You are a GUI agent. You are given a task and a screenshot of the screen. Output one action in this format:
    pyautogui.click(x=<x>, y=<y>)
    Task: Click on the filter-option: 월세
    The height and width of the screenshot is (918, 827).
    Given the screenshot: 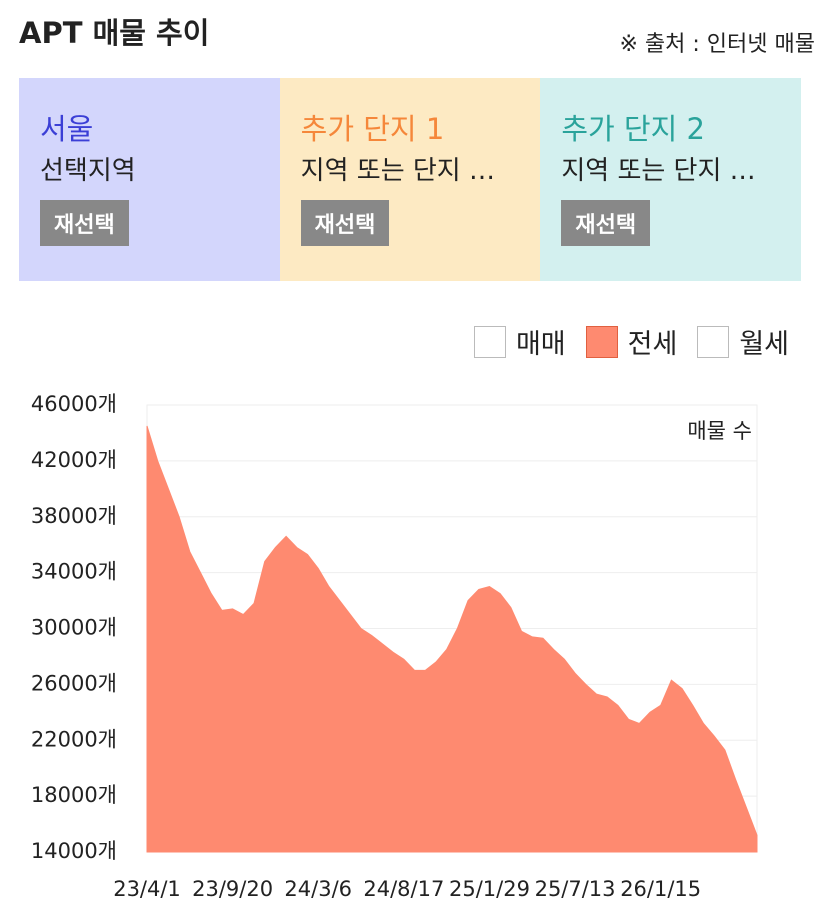 What is the action you would take?
    pyautogui.click(x=743, y=341)
    